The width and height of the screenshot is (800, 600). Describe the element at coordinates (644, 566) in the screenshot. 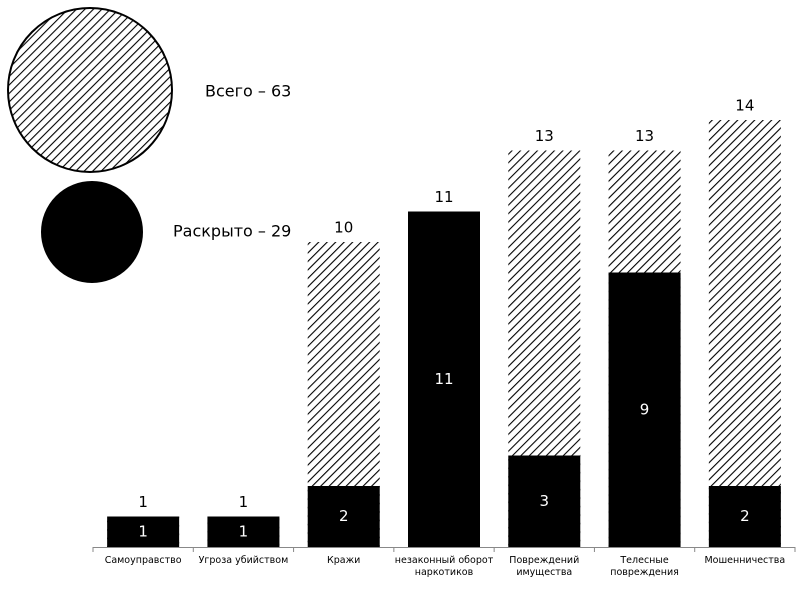

I see `x-tick-label: Телесные повреждения` at that location.